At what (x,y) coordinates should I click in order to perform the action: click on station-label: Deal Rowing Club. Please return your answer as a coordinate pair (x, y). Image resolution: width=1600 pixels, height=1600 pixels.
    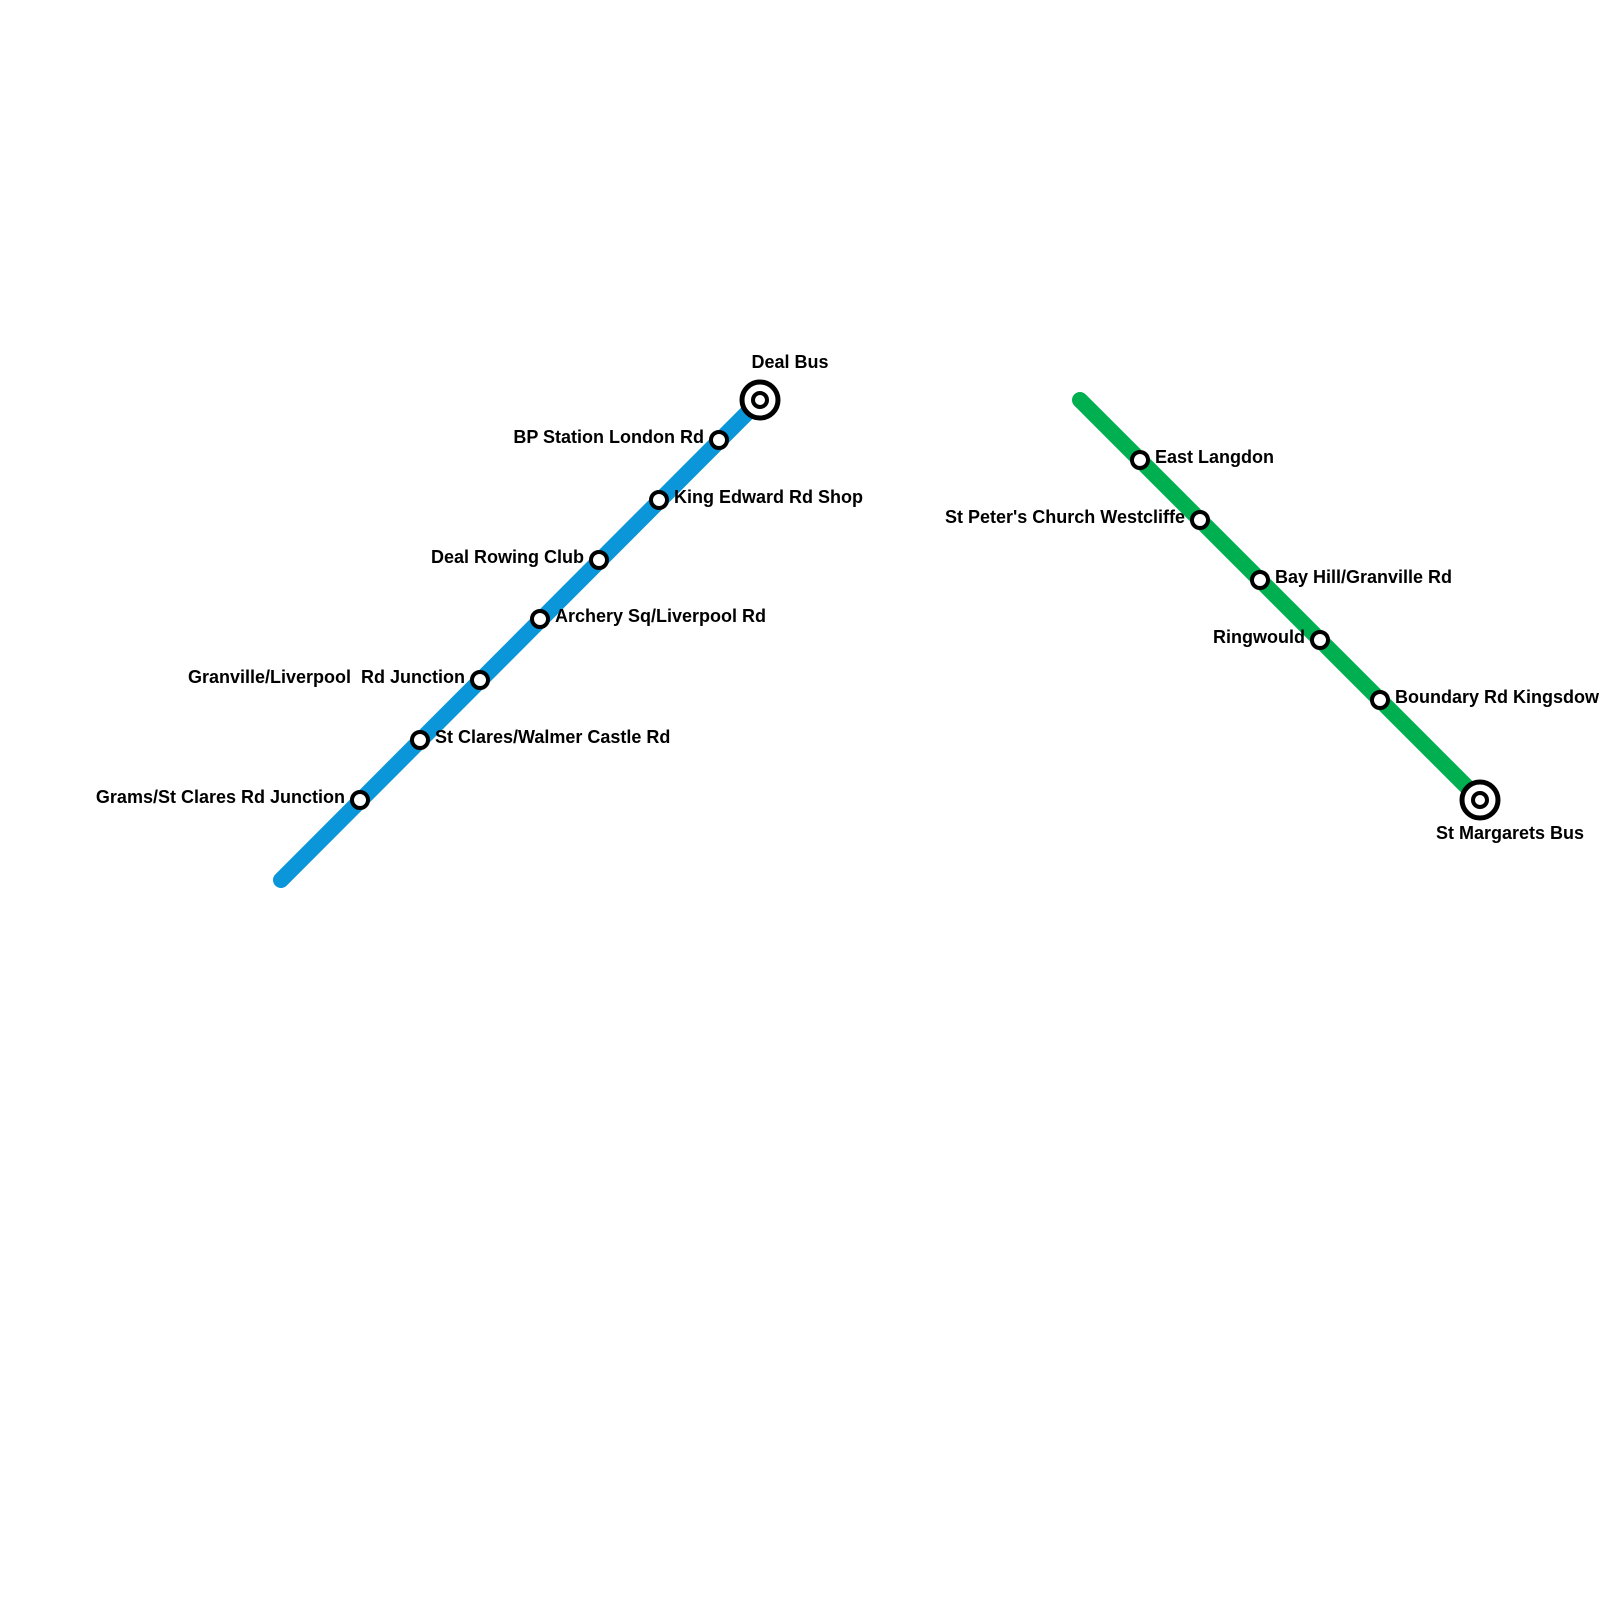
    Looking at the image, I should click on (507, 557).